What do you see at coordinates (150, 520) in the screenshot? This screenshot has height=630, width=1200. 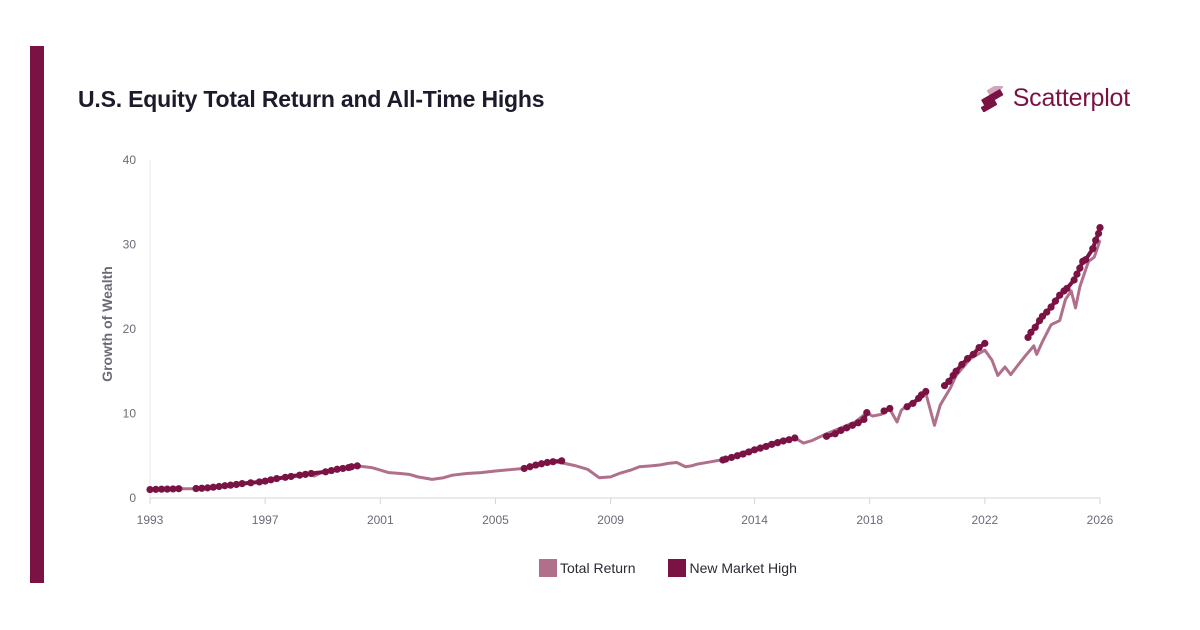 I see `x-tick-label: 1993` at bounding box center [150, 520].